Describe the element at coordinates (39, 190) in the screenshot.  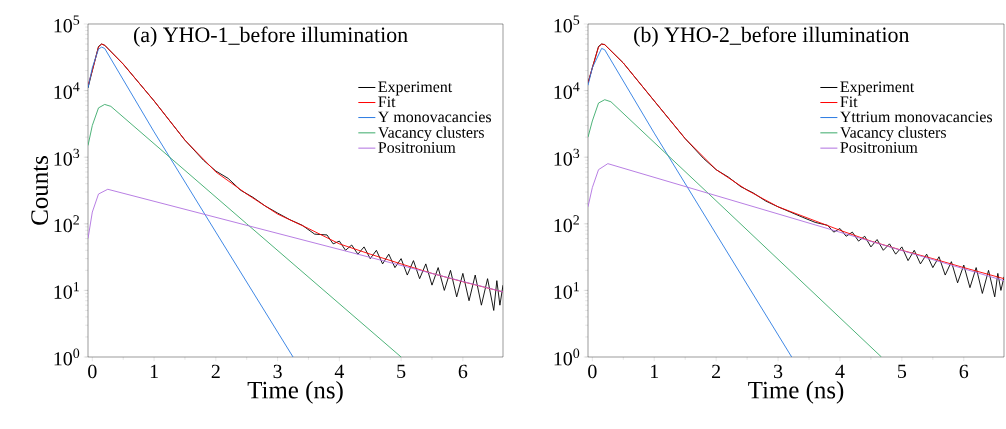
I see `y-axis-title: Counts` at that location.